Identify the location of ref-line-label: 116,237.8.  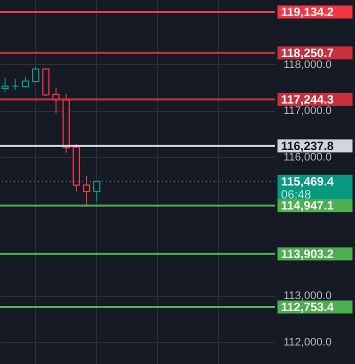
(307, 145).